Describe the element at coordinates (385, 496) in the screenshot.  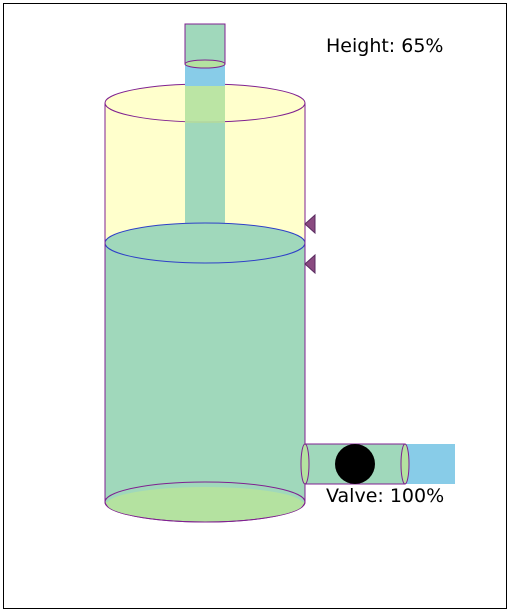
I see `valve-label: Valve: 100%` at that location.